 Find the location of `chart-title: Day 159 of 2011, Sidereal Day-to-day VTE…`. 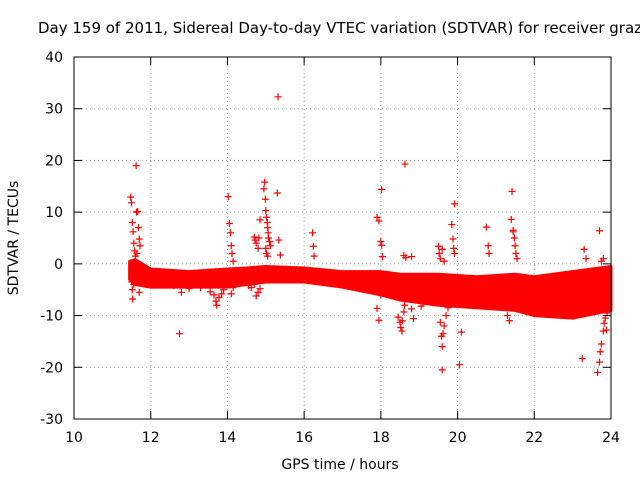

chart-title: Day 159 of 2011, Sidereal Day-to-day VTE… is located at coordinates (339, 28).